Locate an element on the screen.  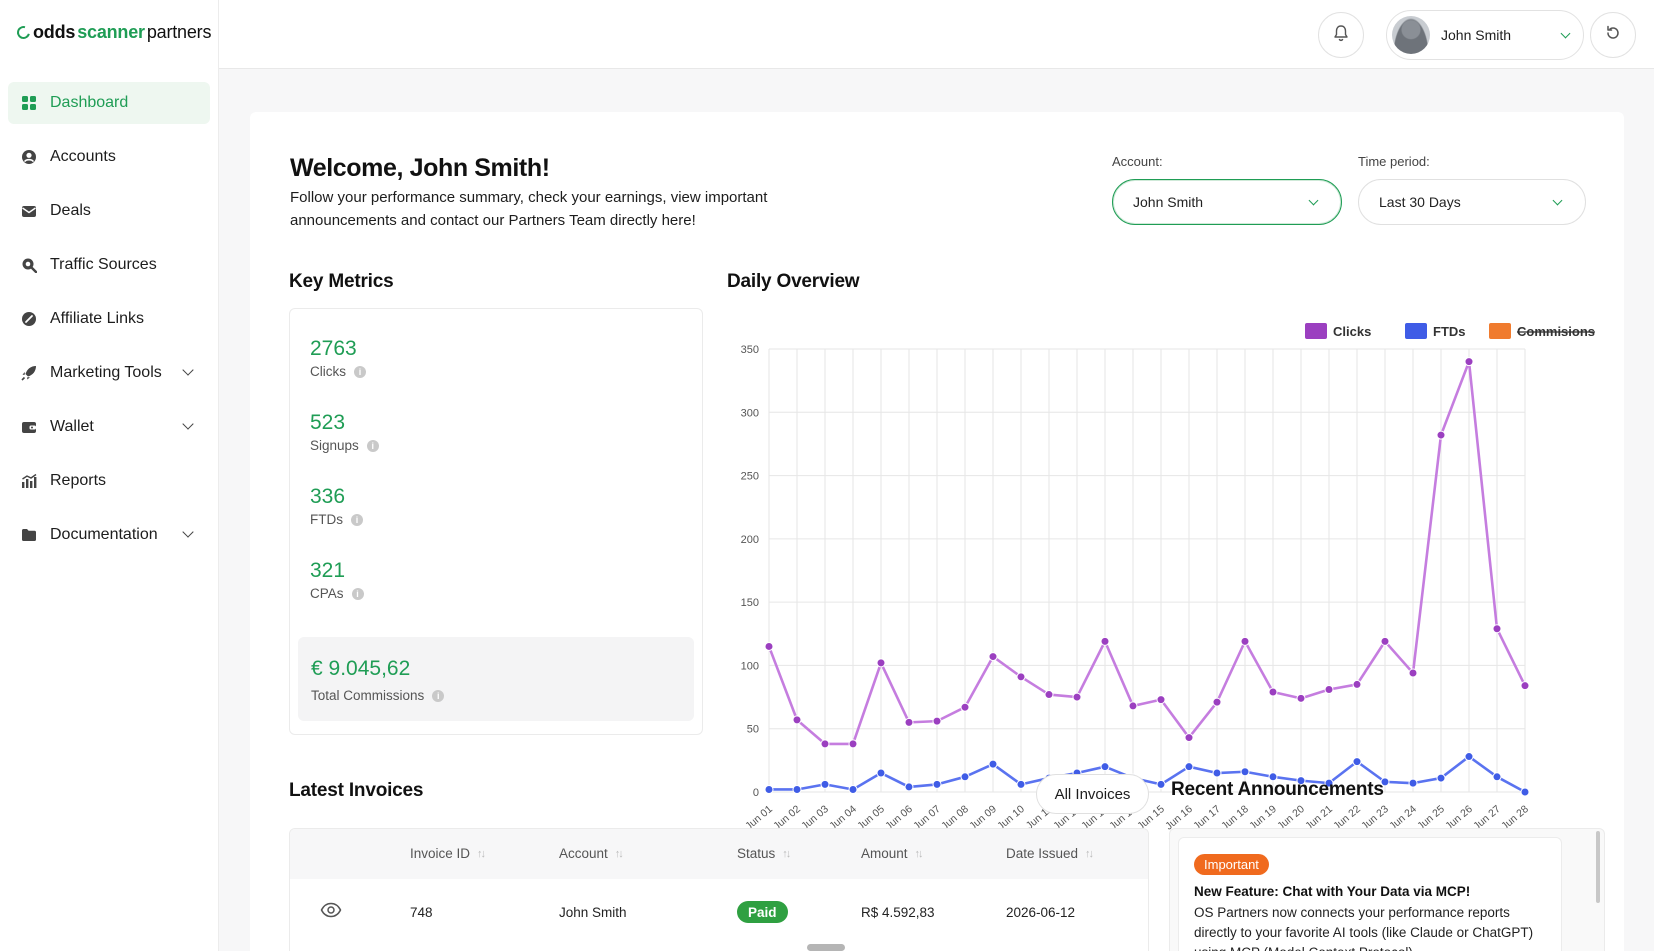
total-commissions-label: Total Commissions is located at coordinates (368, 695).